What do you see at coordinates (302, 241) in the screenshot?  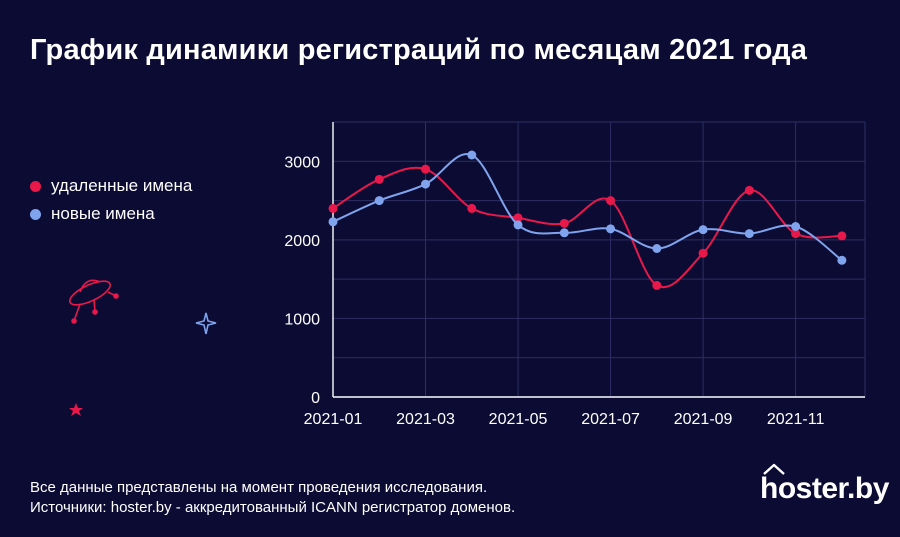 I see `y-tick-label: 2000` at bounding box center [302, 241].